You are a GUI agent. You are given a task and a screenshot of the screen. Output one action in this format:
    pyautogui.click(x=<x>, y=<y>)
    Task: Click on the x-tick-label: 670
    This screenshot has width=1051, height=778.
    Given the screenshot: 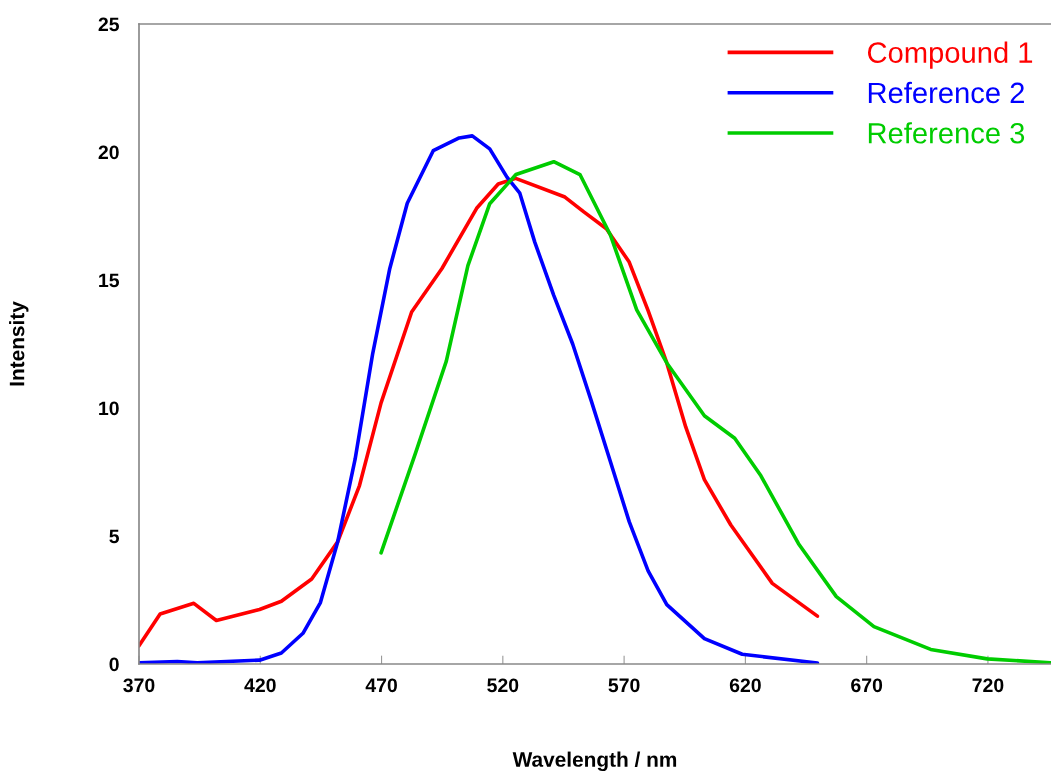 What is the action you would take?
    pyautogui.click(x=867, y=685)
    